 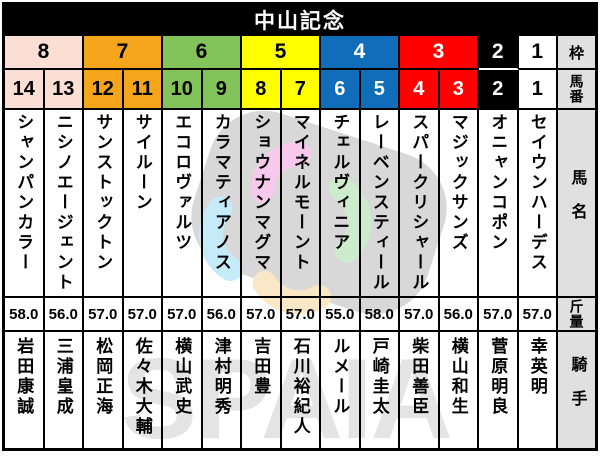 What do you see at coordinates (222, 204) in the screenshot?
I see `horse-name-cell: カラマティアノス` at bounding box center [222, 204].